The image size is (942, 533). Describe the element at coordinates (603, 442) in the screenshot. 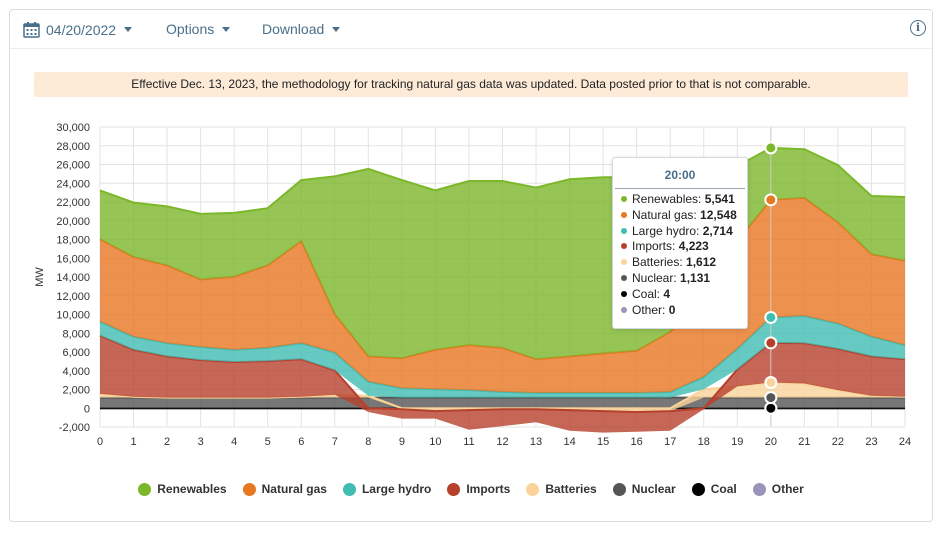

I see `x-tick-label: 15` at that location.